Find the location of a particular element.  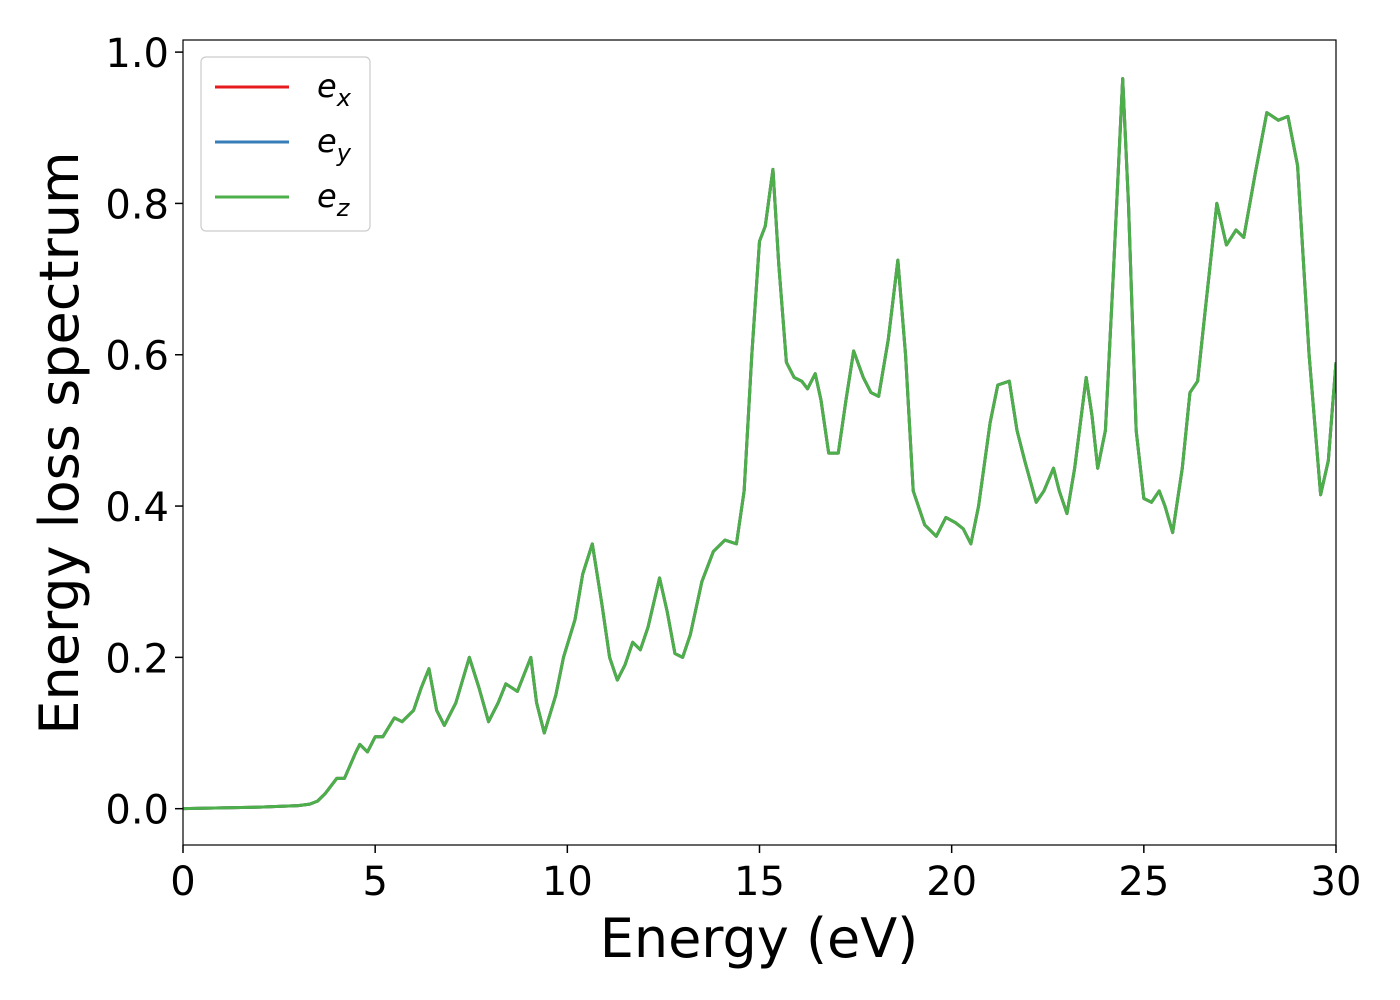

x-tick-label: 5 is located at coordinates (374, 882).